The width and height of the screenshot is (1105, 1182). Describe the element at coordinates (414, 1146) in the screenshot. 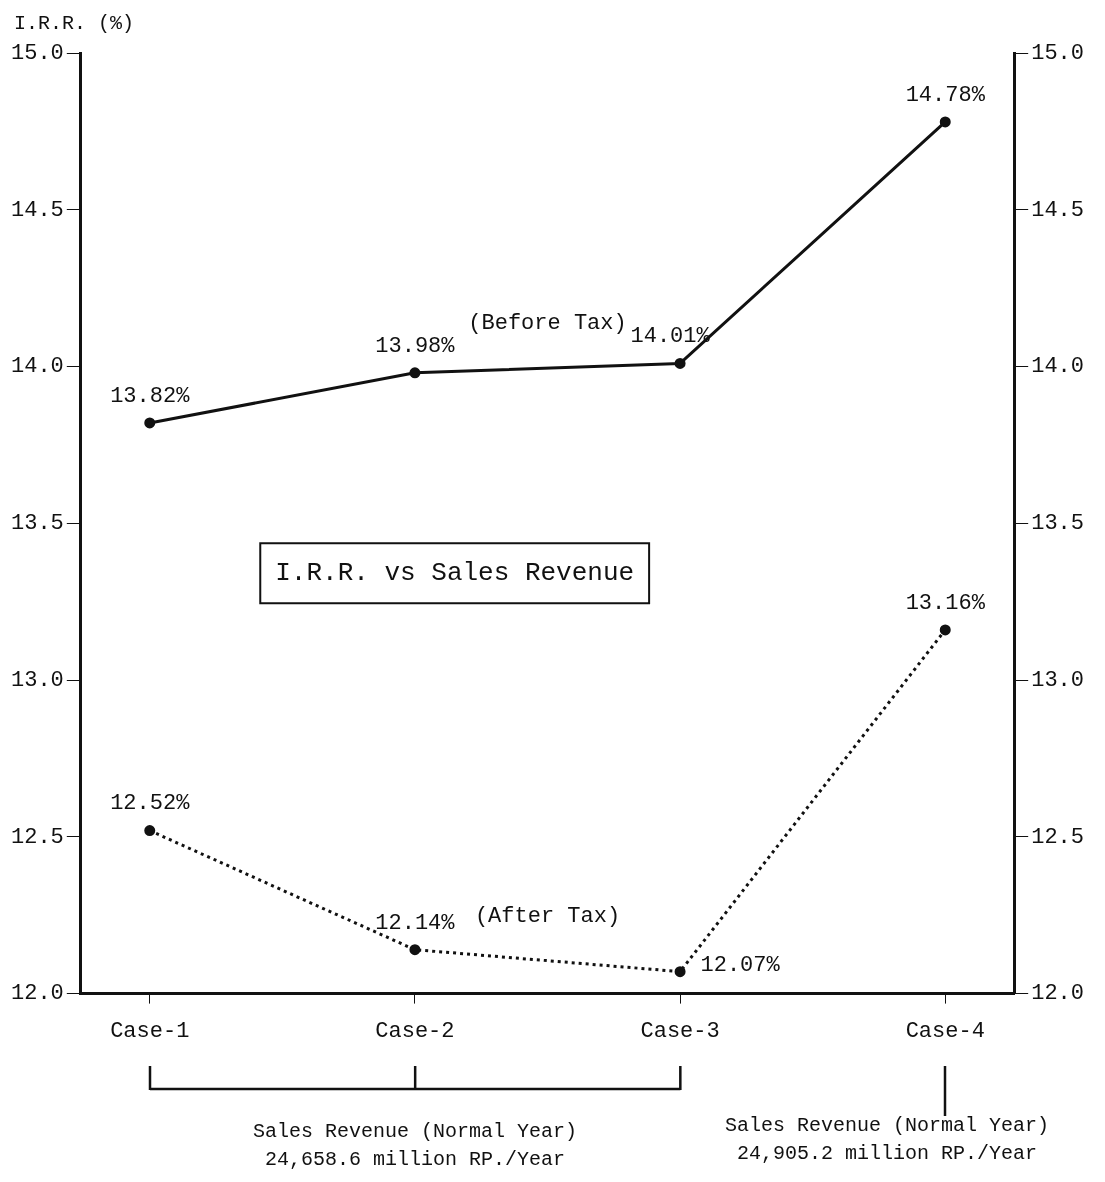

I see `text: Sales Revenue (Normal Year) 24,658.6 million RP./Year` at that location.